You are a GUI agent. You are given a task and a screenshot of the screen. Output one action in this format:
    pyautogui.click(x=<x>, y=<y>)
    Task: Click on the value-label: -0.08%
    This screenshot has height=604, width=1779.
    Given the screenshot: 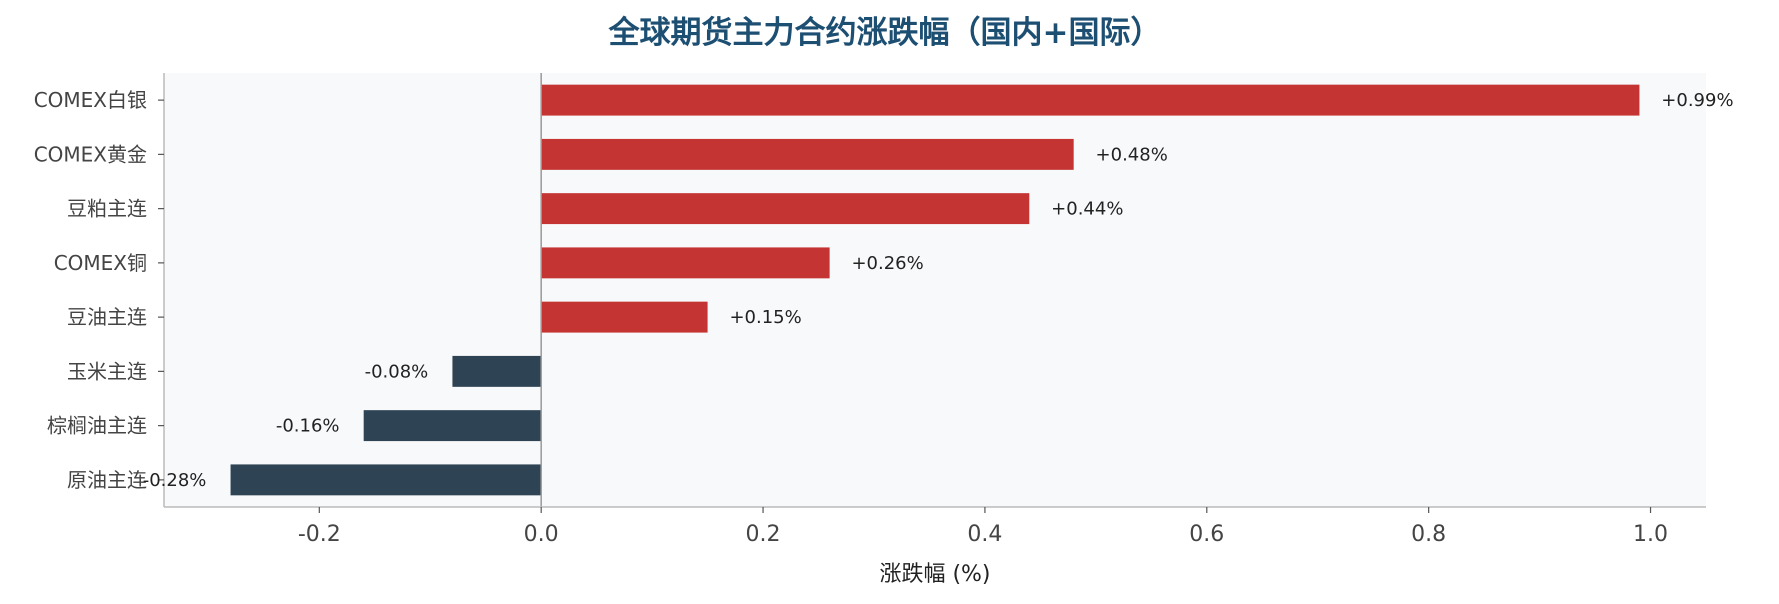 What is the action you would take?
    pyautogui.click(x=397, y=371)
    